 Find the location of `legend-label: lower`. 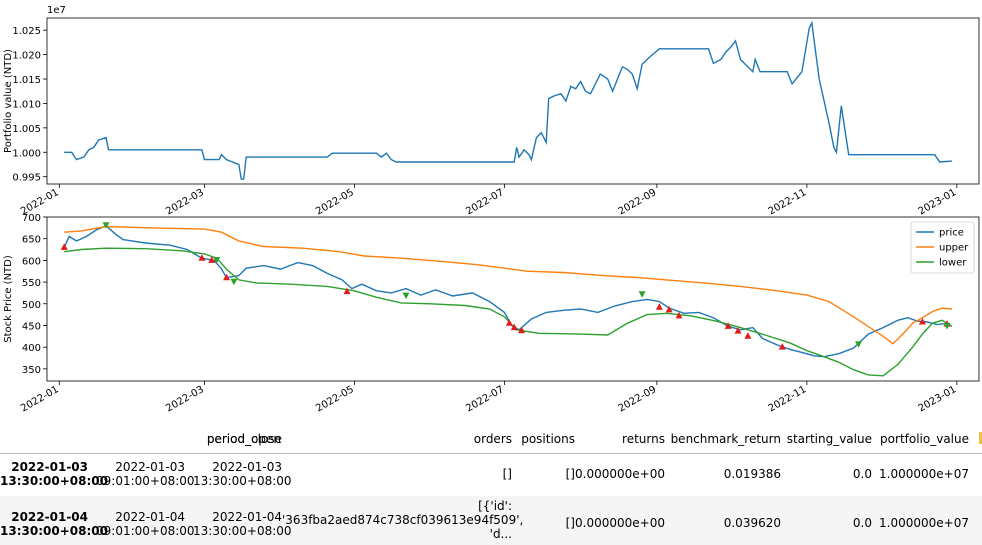

legend-label: lower is located at coordinates (953, 263).